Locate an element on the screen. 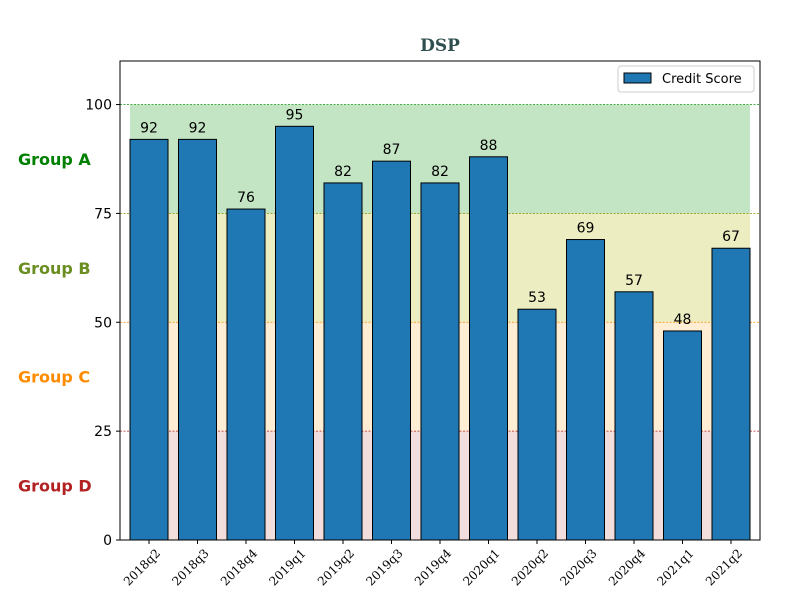 Image resolution: width=800 pixels, height=600 pixels. x-tick-label: 2021q1 is located at coordinates (675, 567).